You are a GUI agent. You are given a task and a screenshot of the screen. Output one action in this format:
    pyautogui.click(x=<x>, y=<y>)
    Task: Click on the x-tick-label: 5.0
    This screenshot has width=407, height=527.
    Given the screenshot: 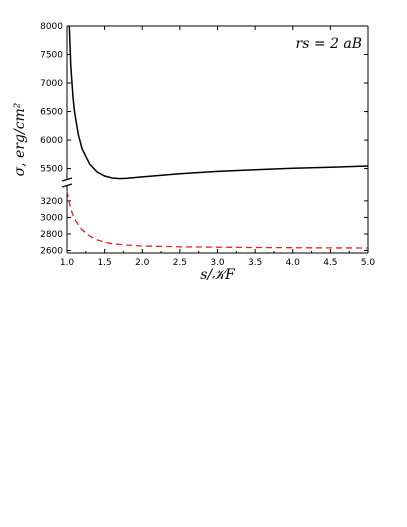 What is the action you would take?
    pyautogui.click(x=368, y=263)
    